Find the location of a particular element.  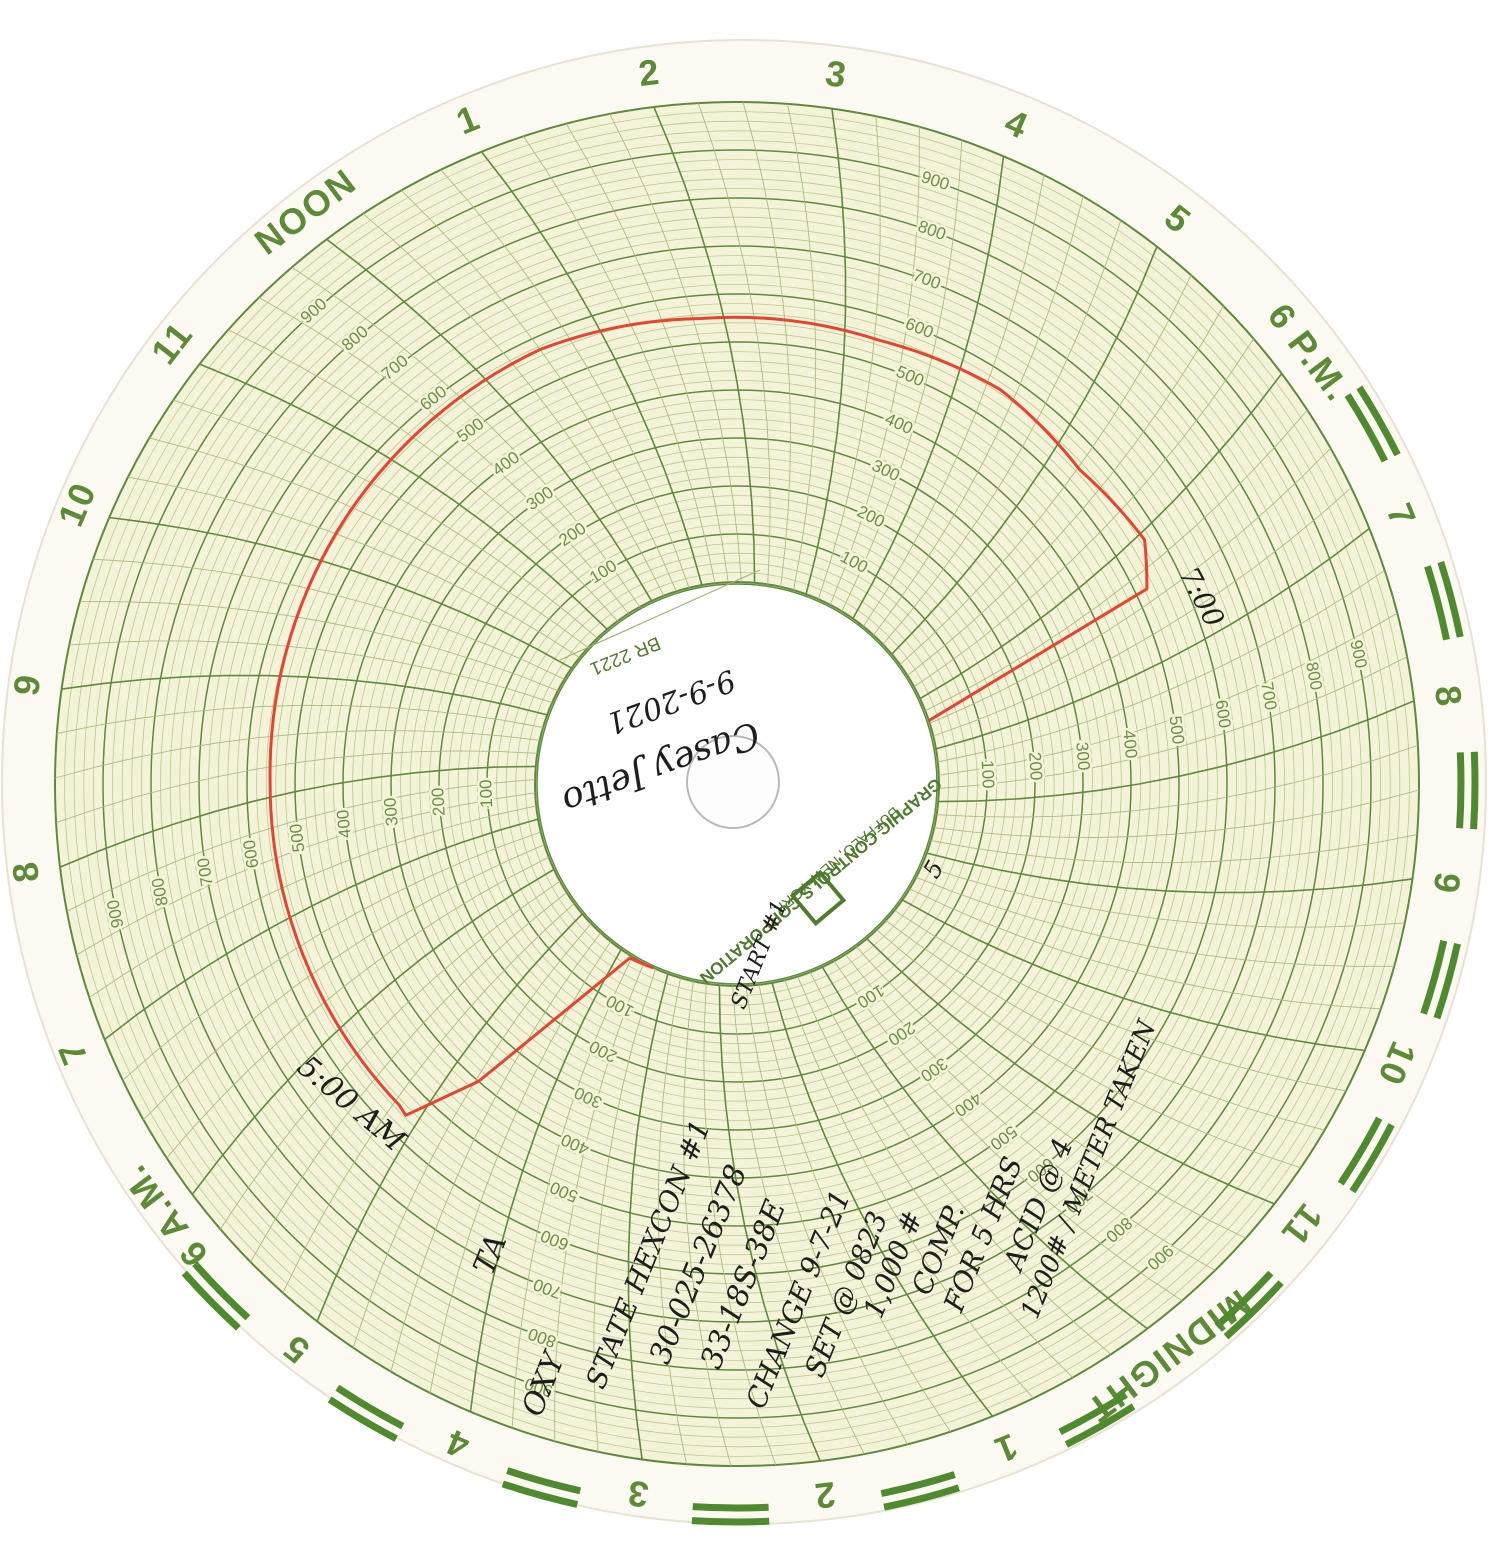

center-hole is located at coordinates (733, 782).